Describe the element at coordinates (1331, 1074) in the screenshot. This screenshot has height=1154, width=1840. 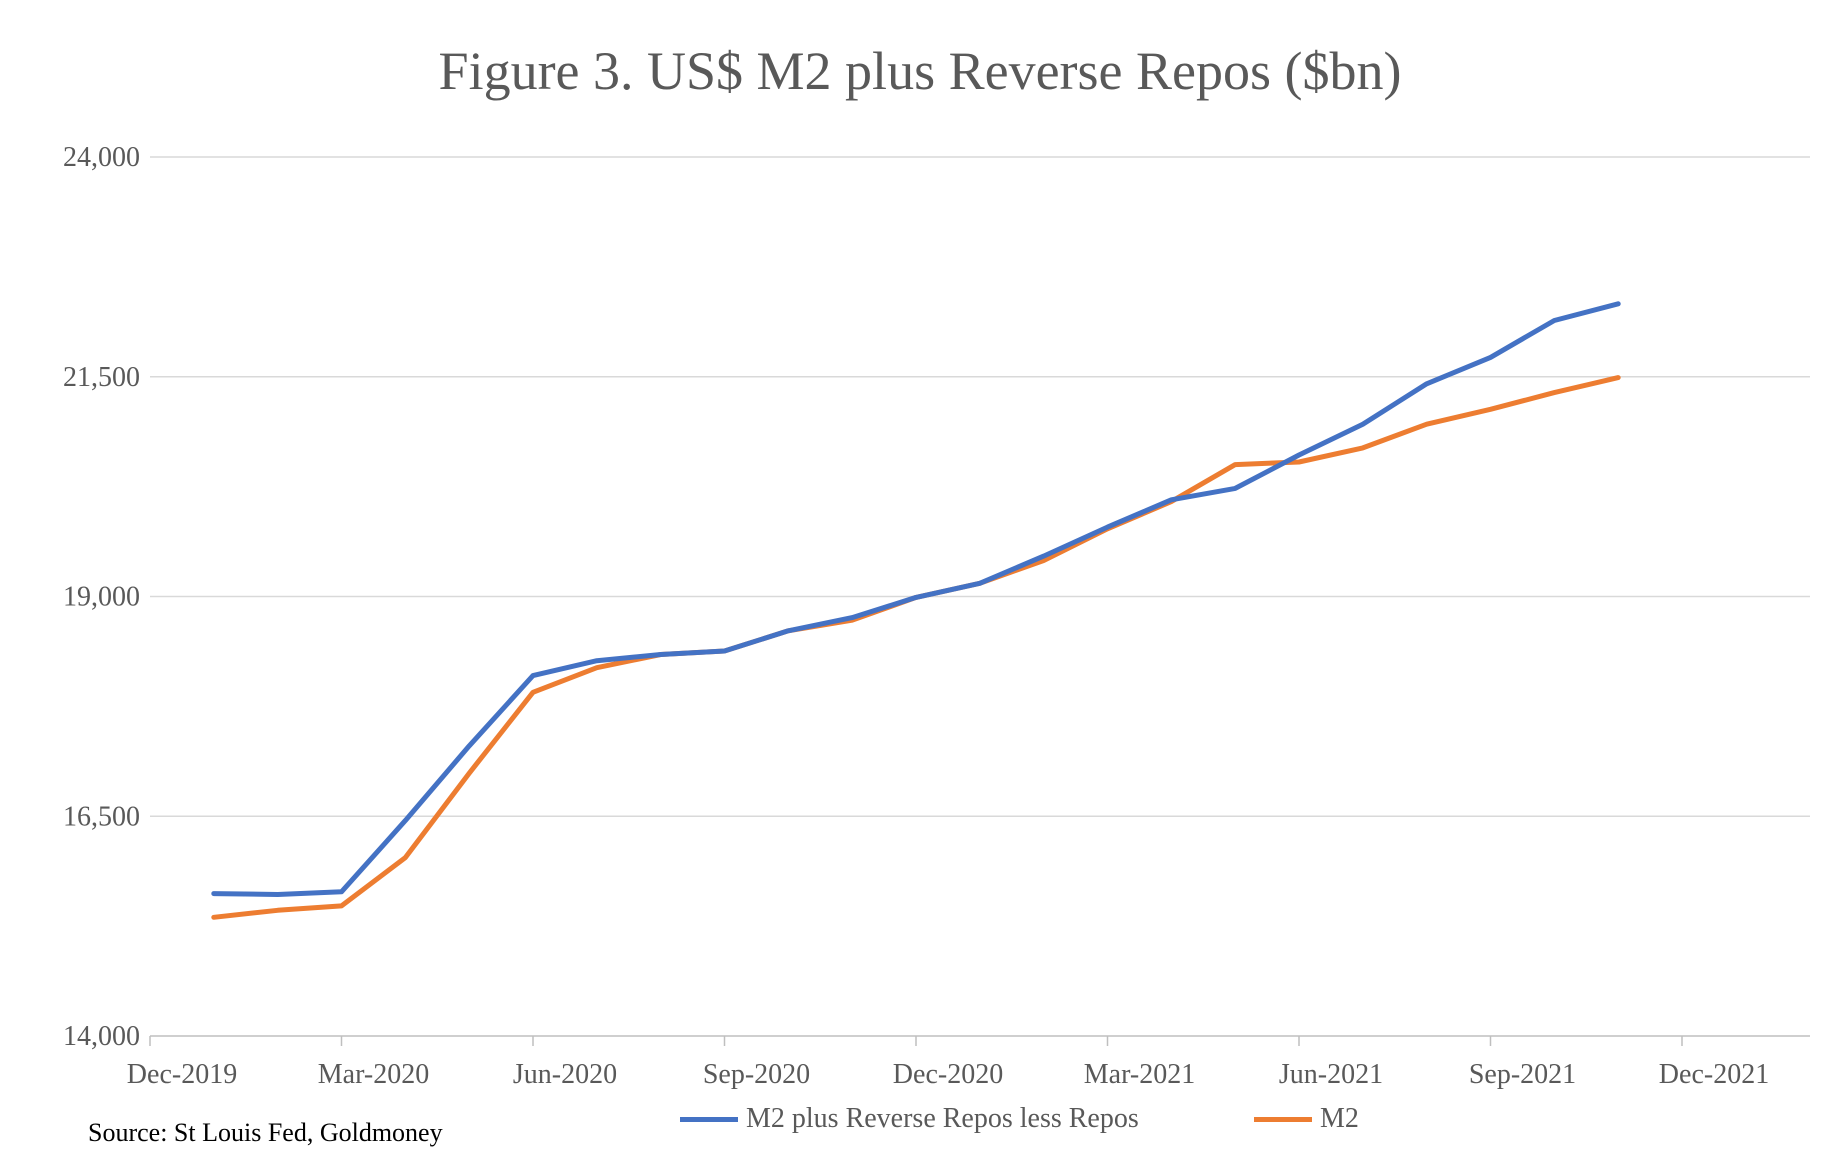
I see `x-tick-label: Jun-2021` at that location.